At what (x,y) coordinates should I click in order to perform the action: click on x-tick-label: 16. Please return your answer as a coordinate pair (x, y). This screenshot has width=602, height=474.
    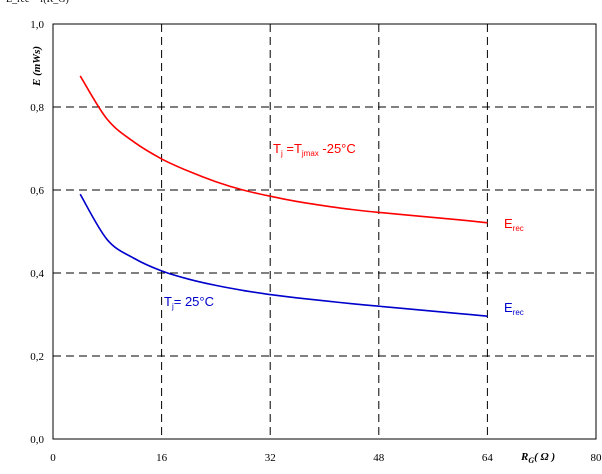
    Looking at the image, I should click on (162, 458).